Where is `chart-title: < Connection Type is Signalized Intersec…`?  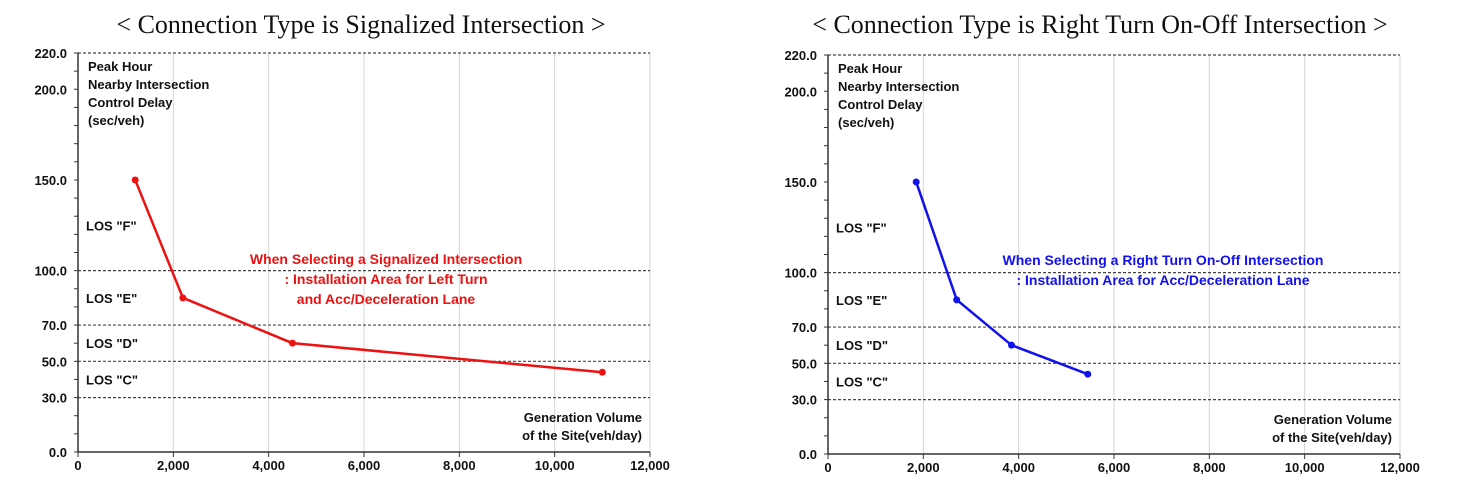 chart-title: < Connection Type is Signalized Intersec… is located at coordinates (360, 24).